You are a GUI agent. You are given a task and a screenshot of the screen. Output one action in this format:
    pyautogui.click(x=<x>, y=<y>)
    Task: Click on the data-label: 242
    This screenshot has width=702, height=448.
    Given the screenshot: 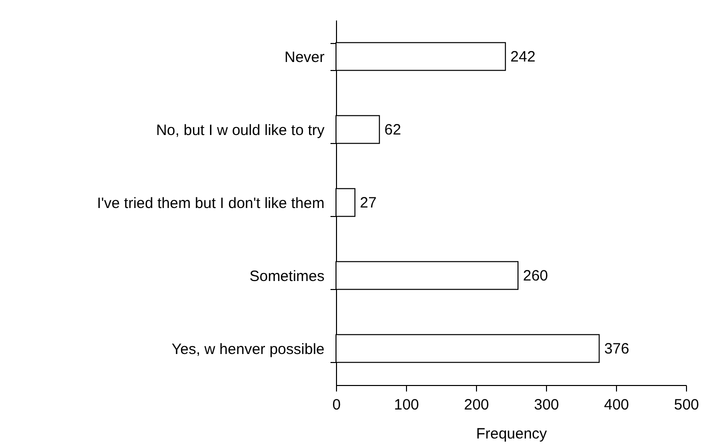 What is the action you would take?
    pyautogui.click(x=523, y=57)
    